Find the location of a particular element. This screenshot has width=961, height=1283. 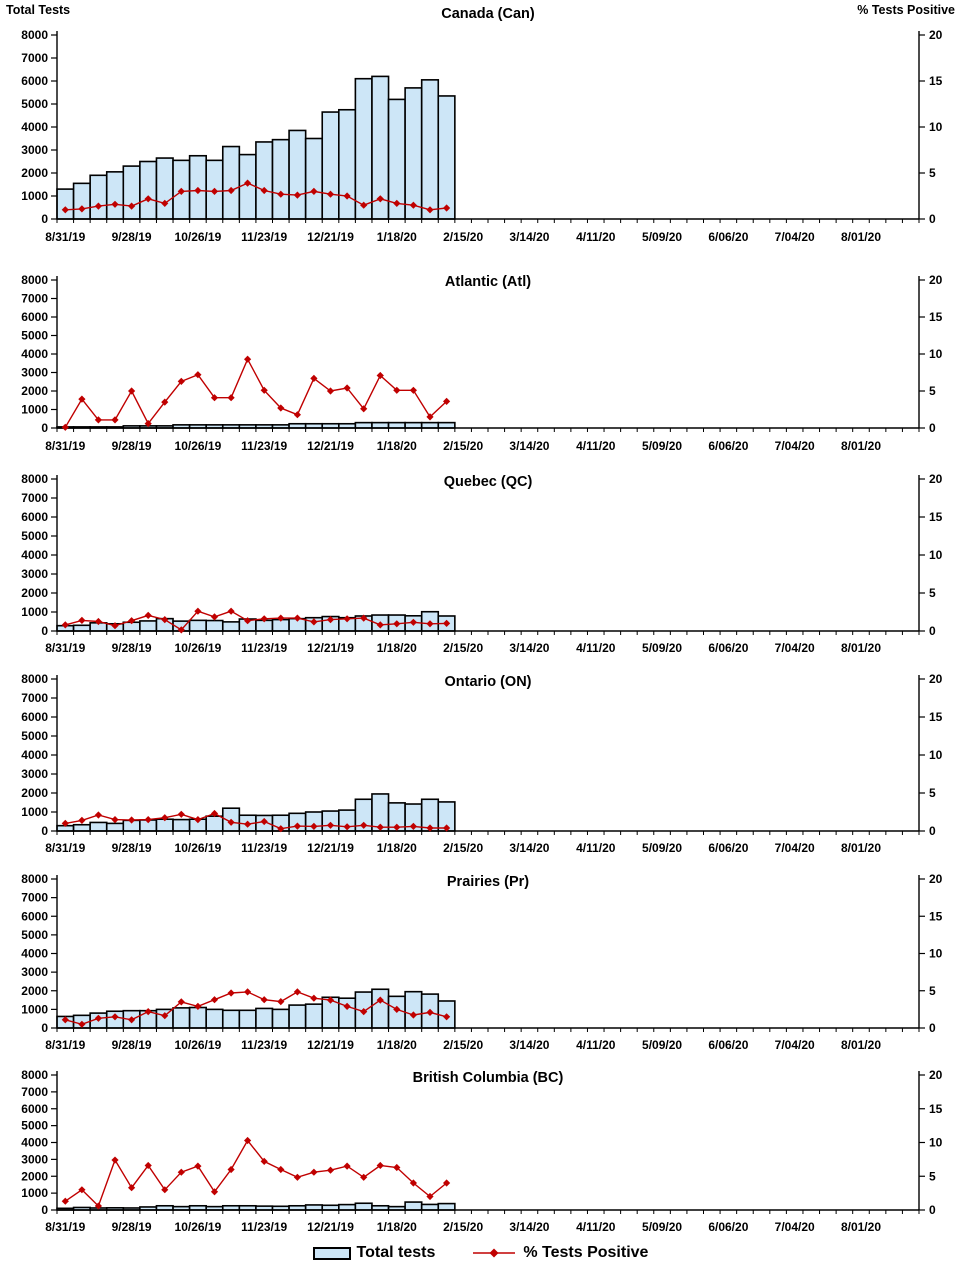

right-axis-header: % Tests Positive is located at coordinates (906, 10).